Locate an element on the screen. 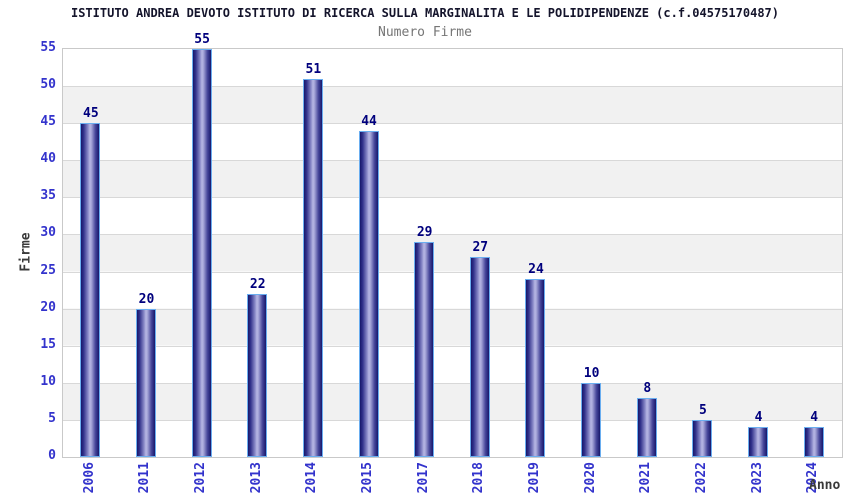 The image size is (850, 500). y-tick-label: 25 is located at coordinates (48, 270).